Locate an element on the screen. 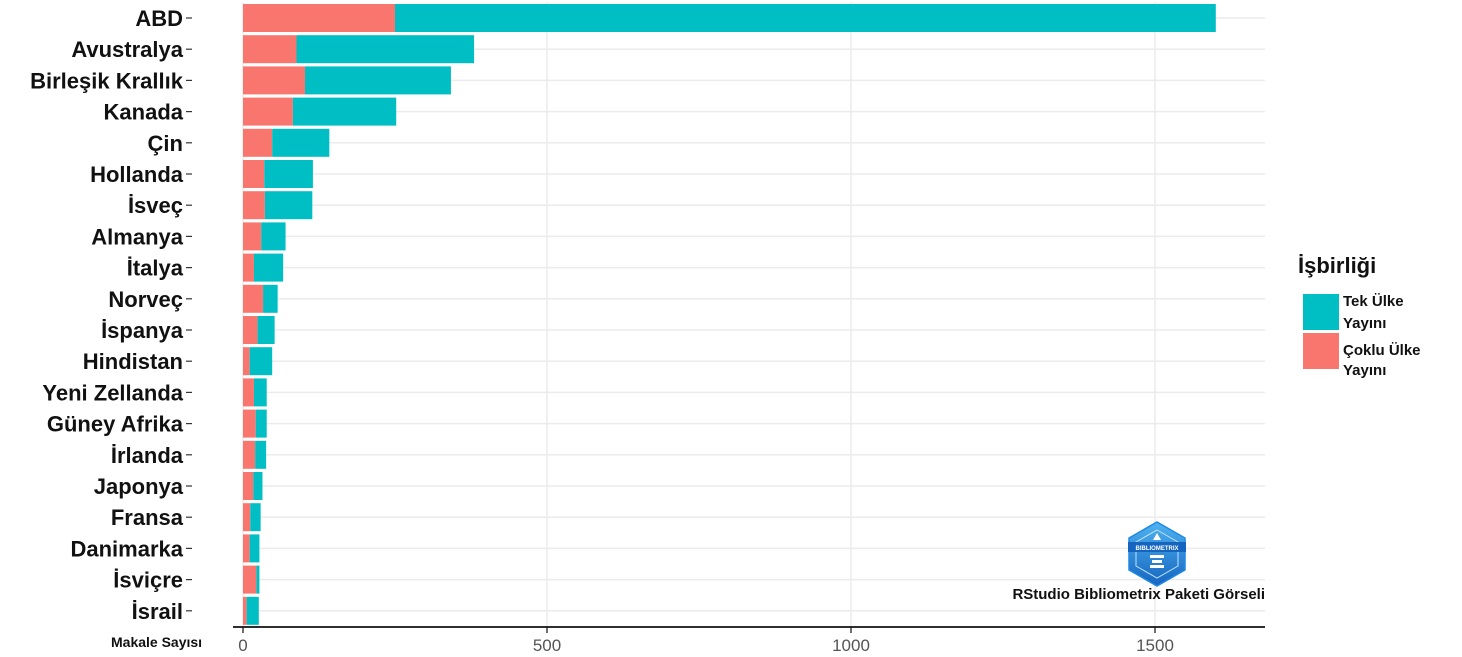 The height and width of the screenshot is (657, 1462). y-label-12: Yeni Zellanda is located at coordinates (112, 392).